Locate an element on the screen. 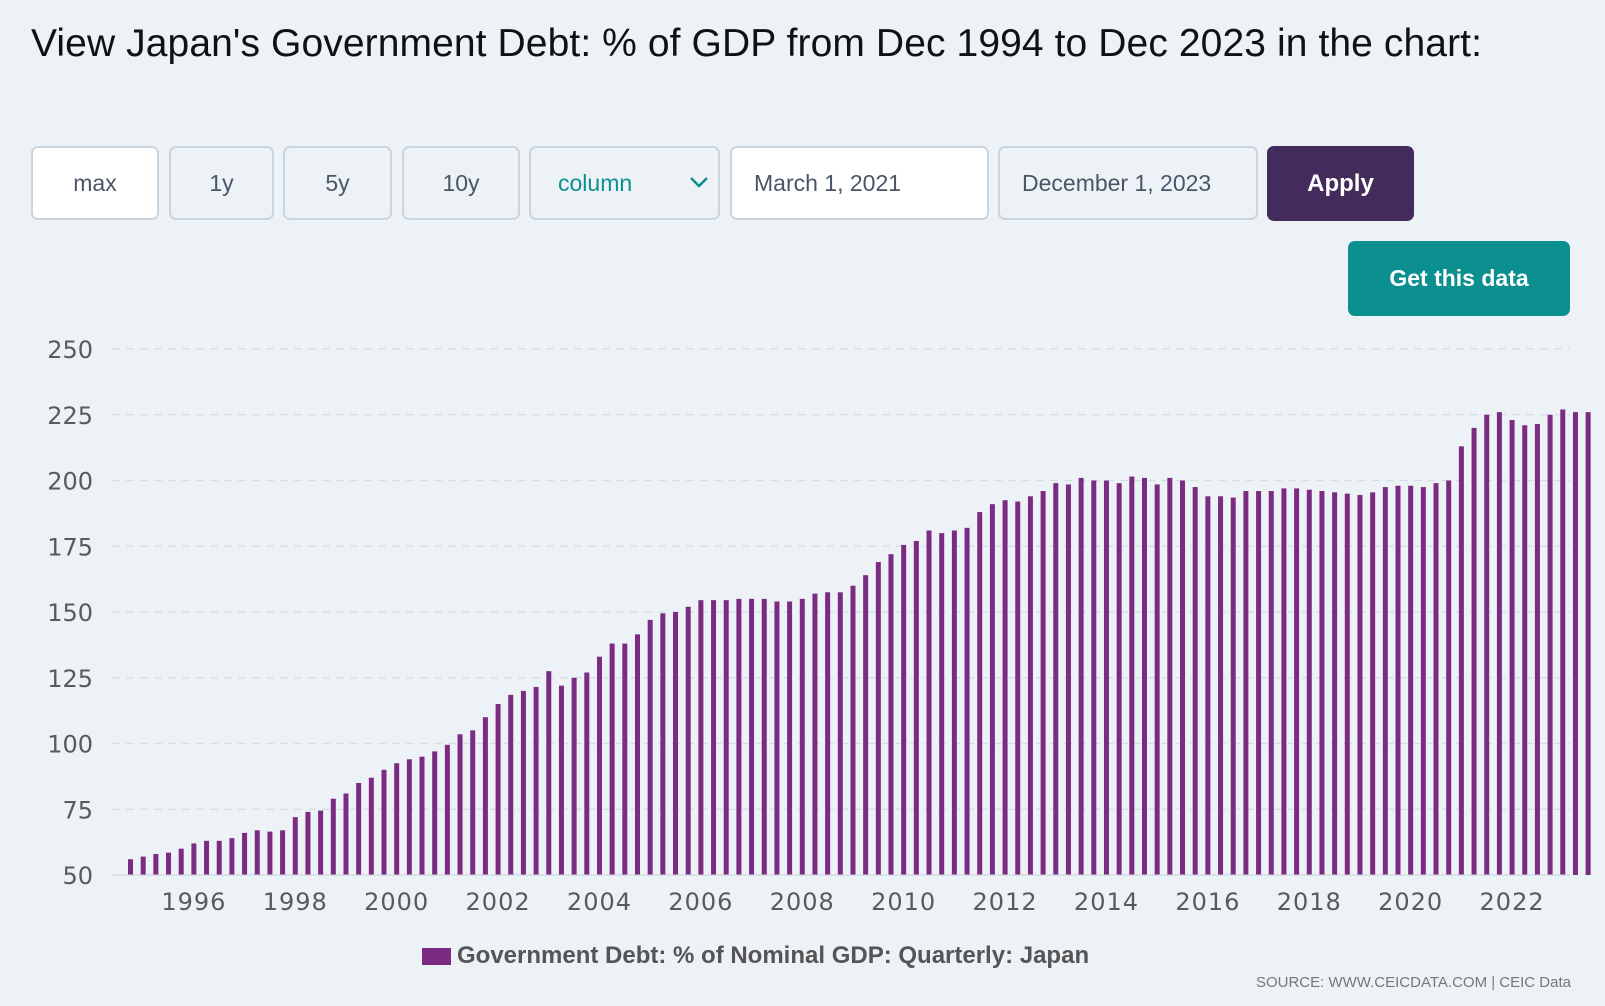  range-10y-button: 10y is located at coordinates (461, 183).